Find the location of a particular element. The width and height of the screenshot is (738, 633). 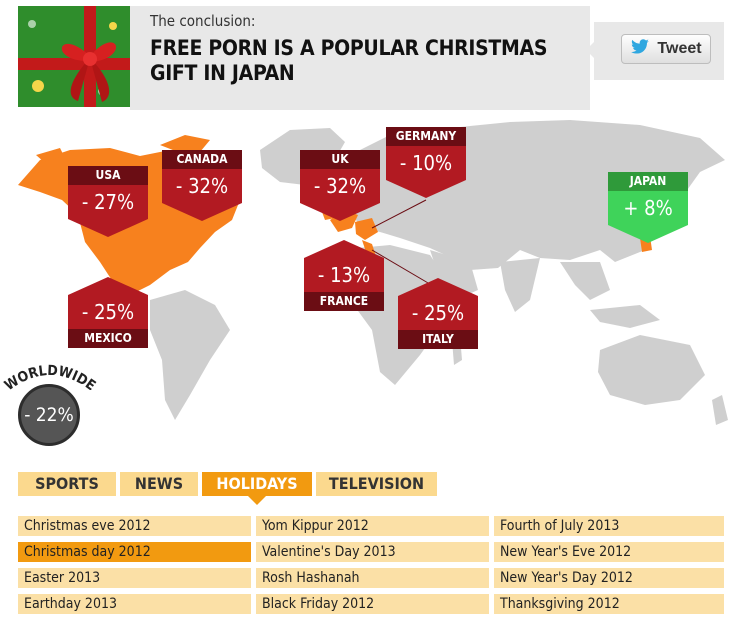

callout-uk: UK - 32% is located at coordinates (340, 185).